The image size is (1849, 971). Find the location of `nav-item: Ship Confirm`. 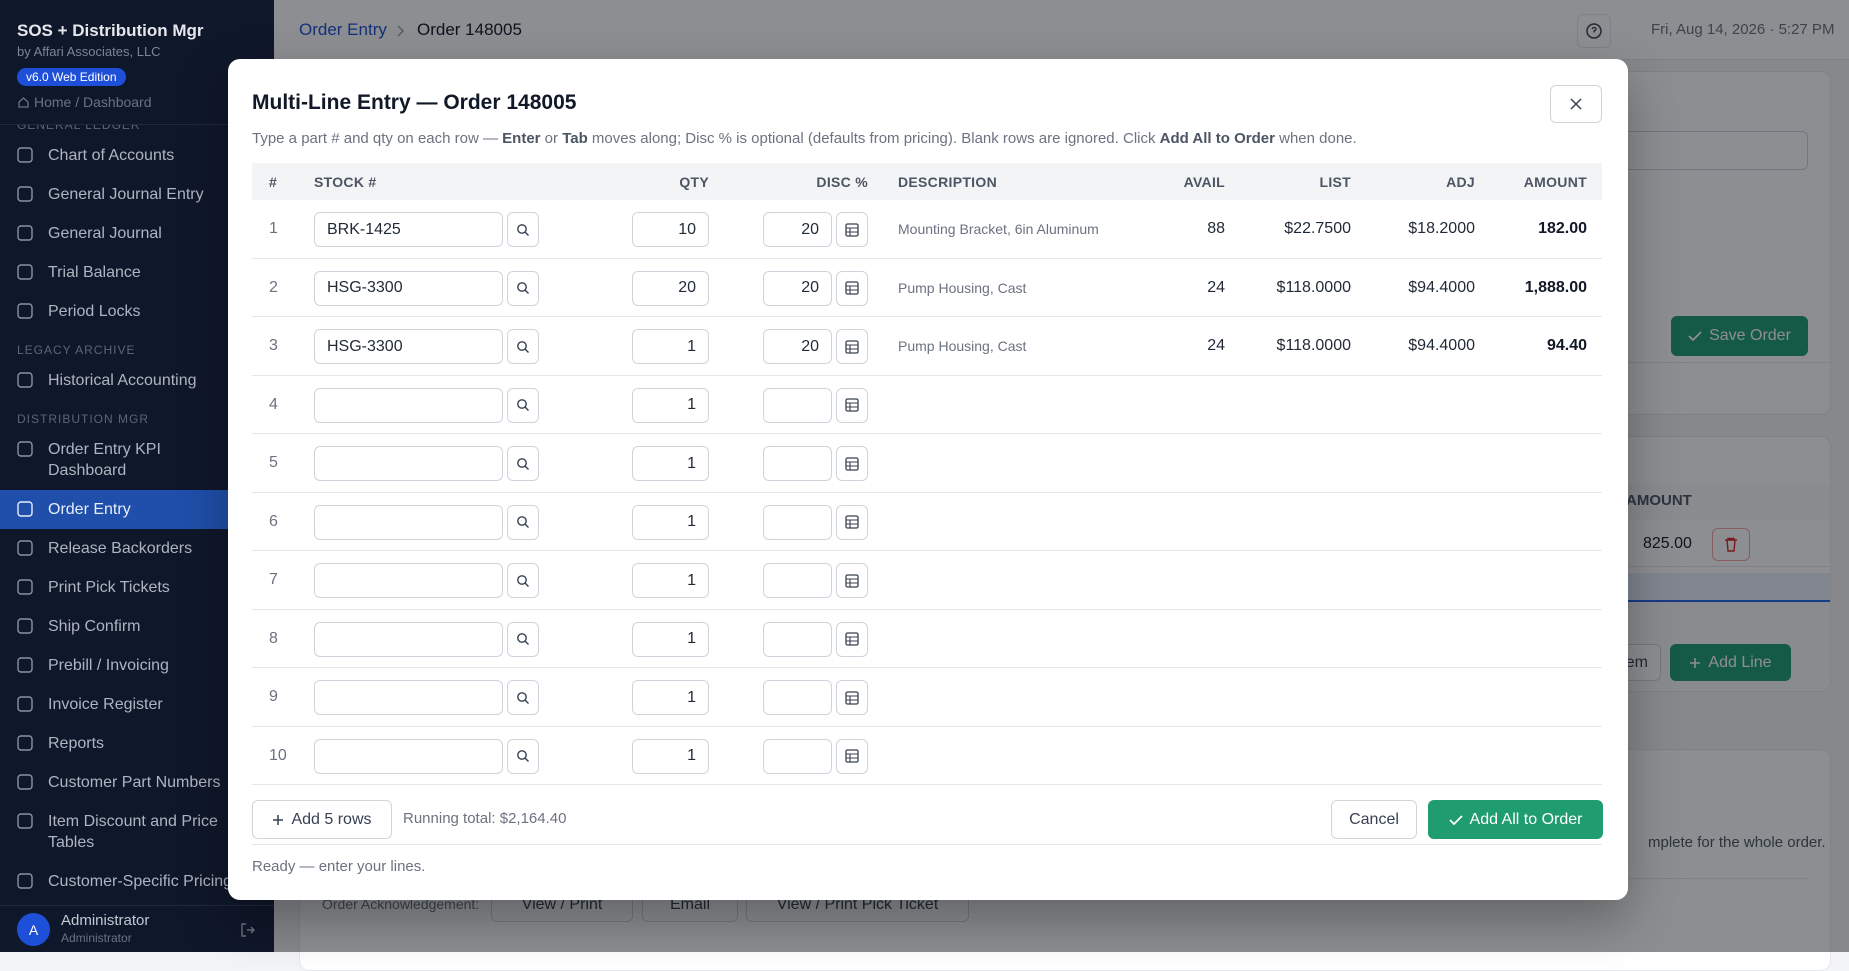

nav-item: Ship Confirm is located at coordinates (137, 626).